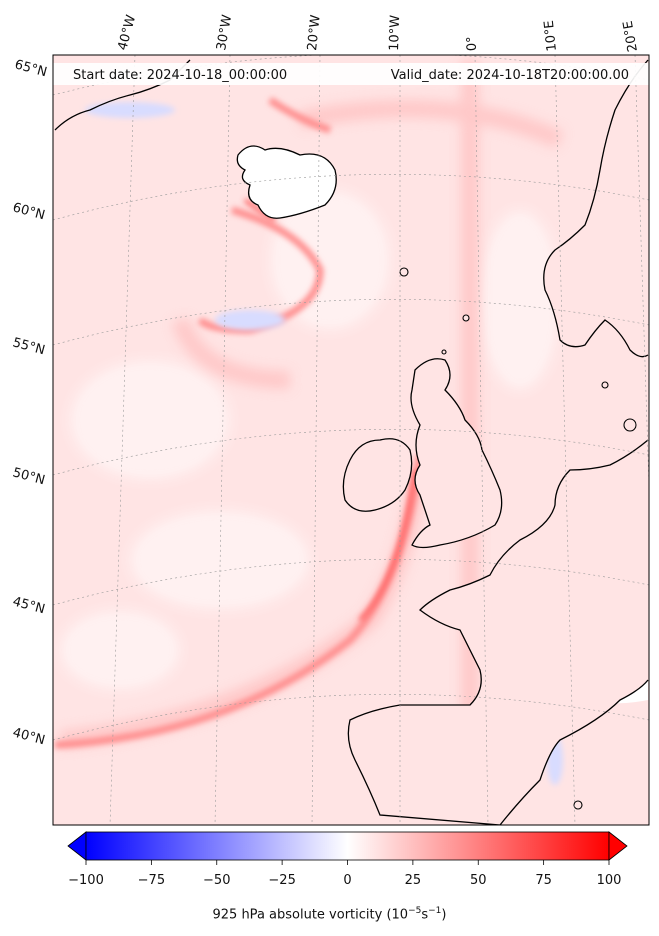 This screenshot has height=936, width=659. What do you see at coordinates (30, 402) in the screenshot?
I see `latitude-labels: 65°N 60°N 55°N 50°N 45°N 40°N` at bounding box center [30, 402].